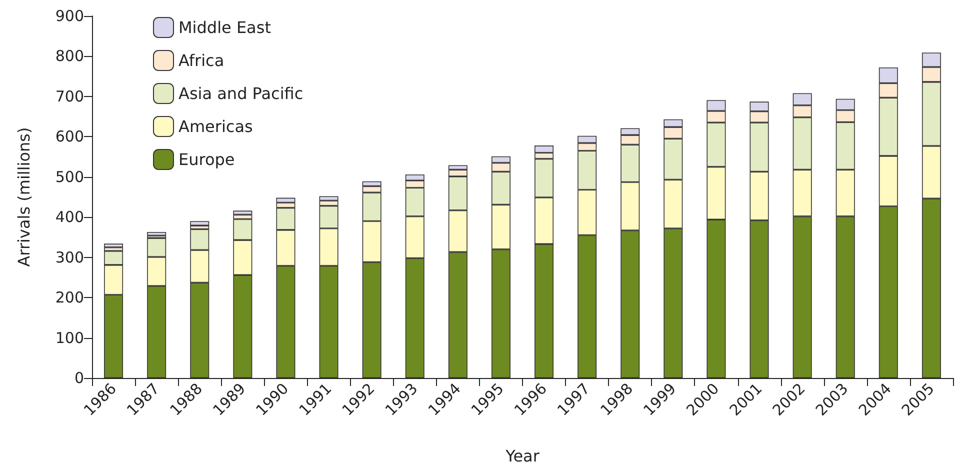 This screenshot has width=957, height=469. Describe the element at coordinates (79, 378) in the screenshot. I see `y-tick-label: 0` at that location.